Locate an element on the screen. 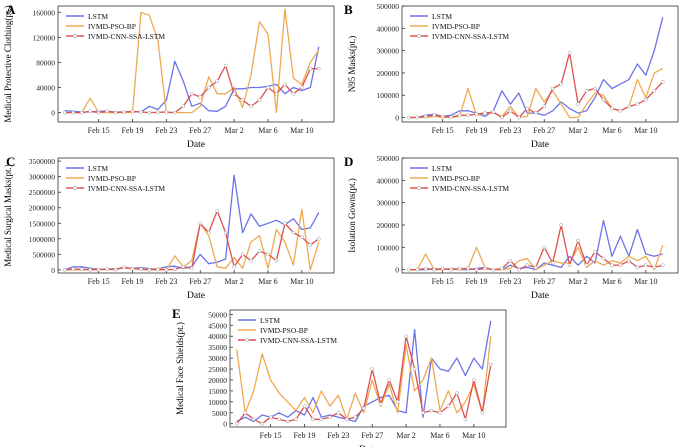 This screenshot has width=685, height=447. y-tick-label: 300000 is located at coordinates (388, 203).